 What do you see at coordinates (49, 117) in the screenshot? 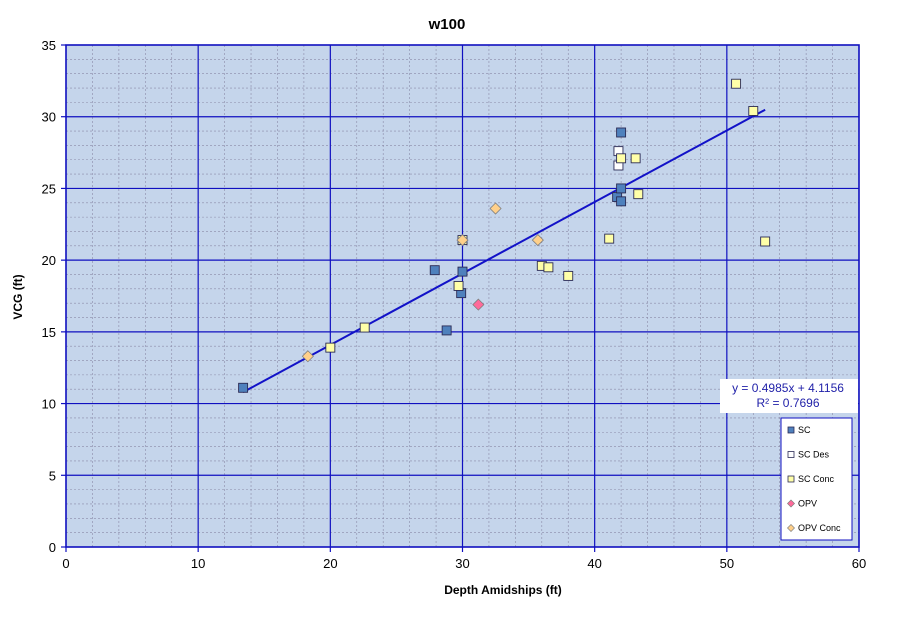
I see `y-tick-label: 30` at bounding box center [49, 117].